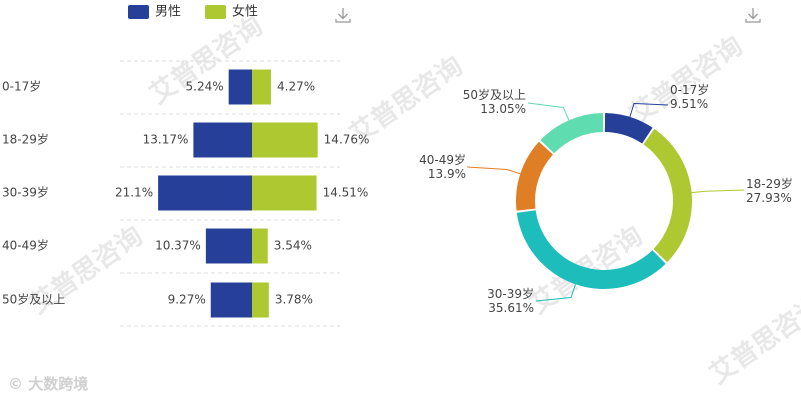 This screenshot has height=400, width=801. I want to click on bar-male-label: 5.24%, so click(205, 87).